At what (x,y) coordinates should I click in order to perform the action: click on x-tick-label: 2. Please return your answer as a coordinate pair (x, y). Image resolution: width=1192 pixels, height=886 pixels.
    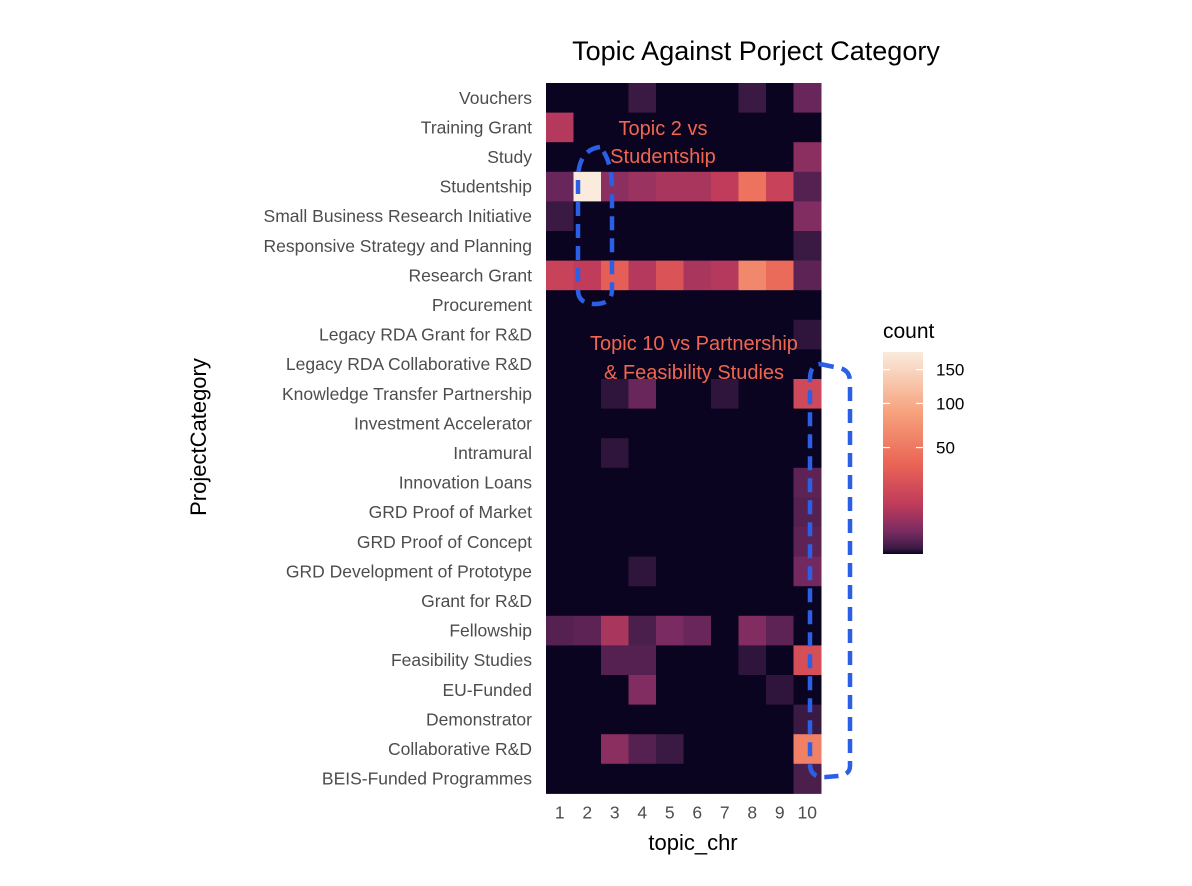
    Looking at the image, I should click on (587, 812).